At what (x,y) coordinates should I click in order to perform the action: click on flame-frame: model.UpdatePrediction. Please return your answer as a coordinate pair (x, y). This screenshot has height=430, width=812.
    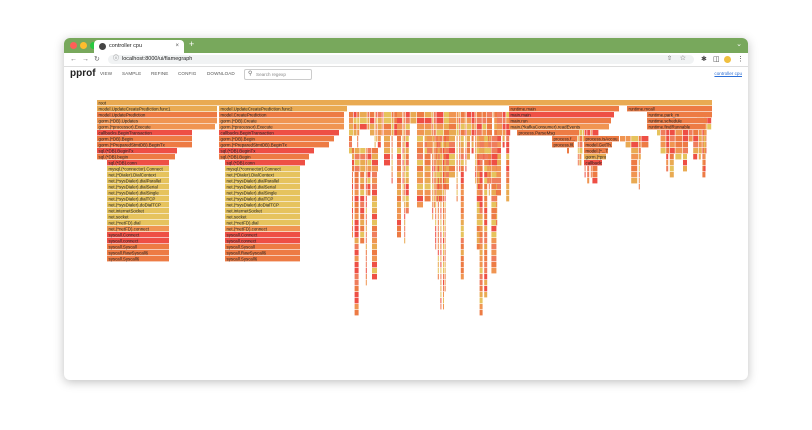
    Looking at the image, I should click on (157, 115).